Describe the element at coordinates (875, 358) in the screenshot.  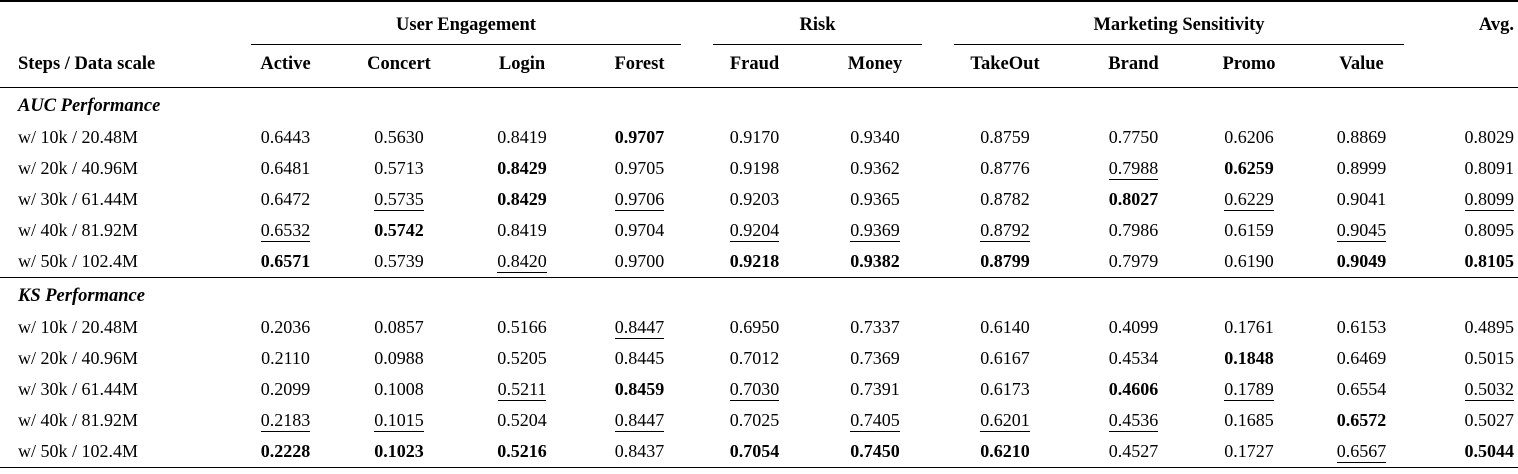
I see `metric-value-cell: 0.7369` at that location.